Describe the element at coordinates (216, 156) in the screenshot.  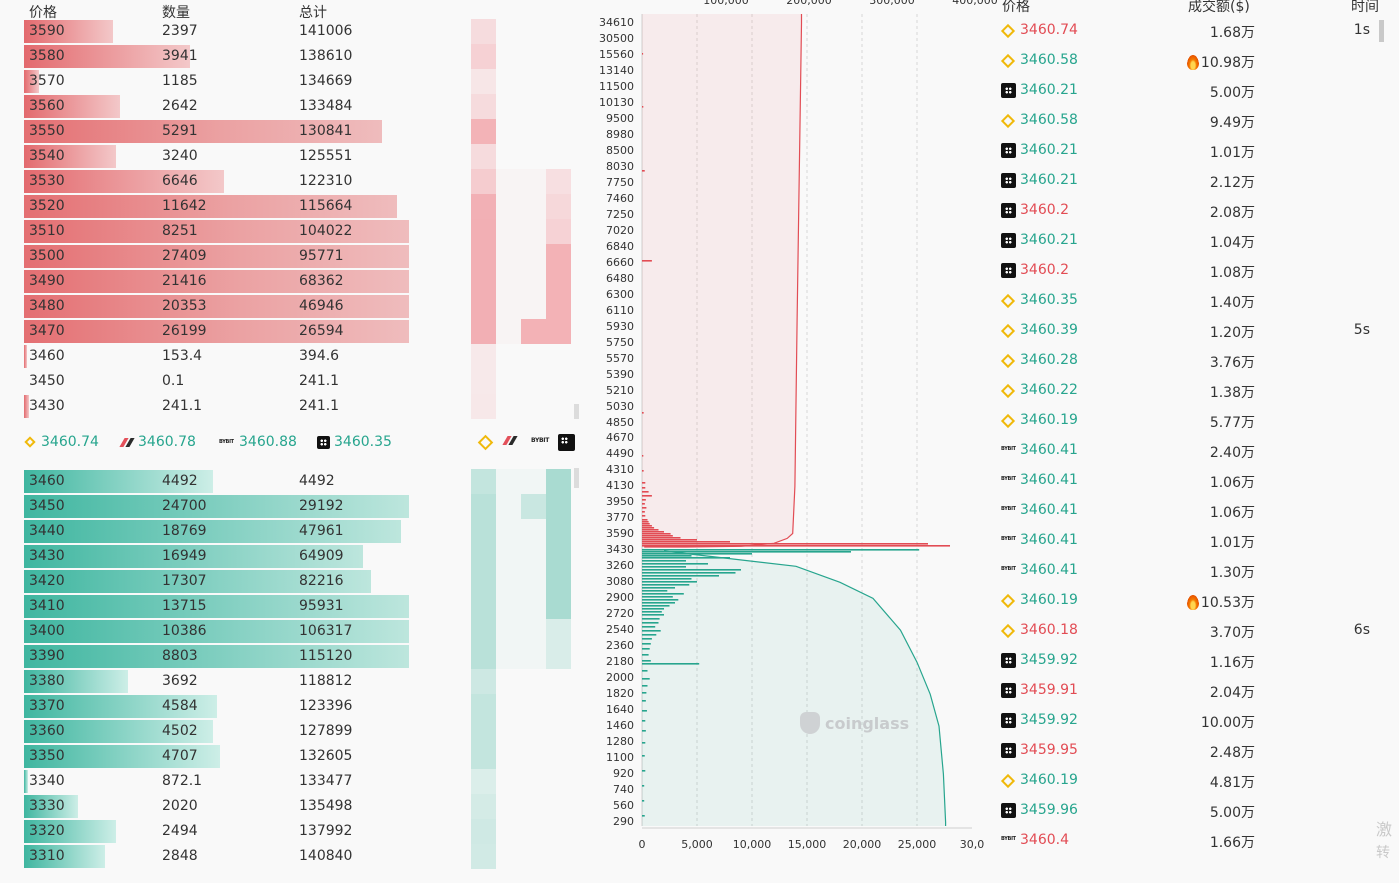
I see `ask-row: 3540 3240 125551` at that location.